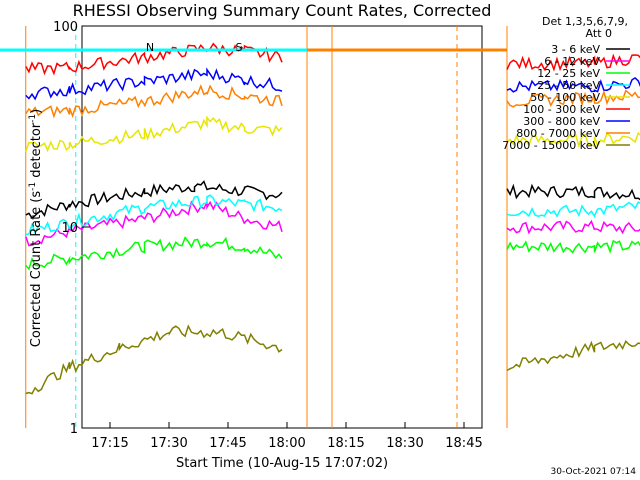 The image size is (640, 480). What do you see at coordinates (404, 443) in the screenshot?
I see `x-tick-label-5: 18:30` at bounding box center [404, 443].